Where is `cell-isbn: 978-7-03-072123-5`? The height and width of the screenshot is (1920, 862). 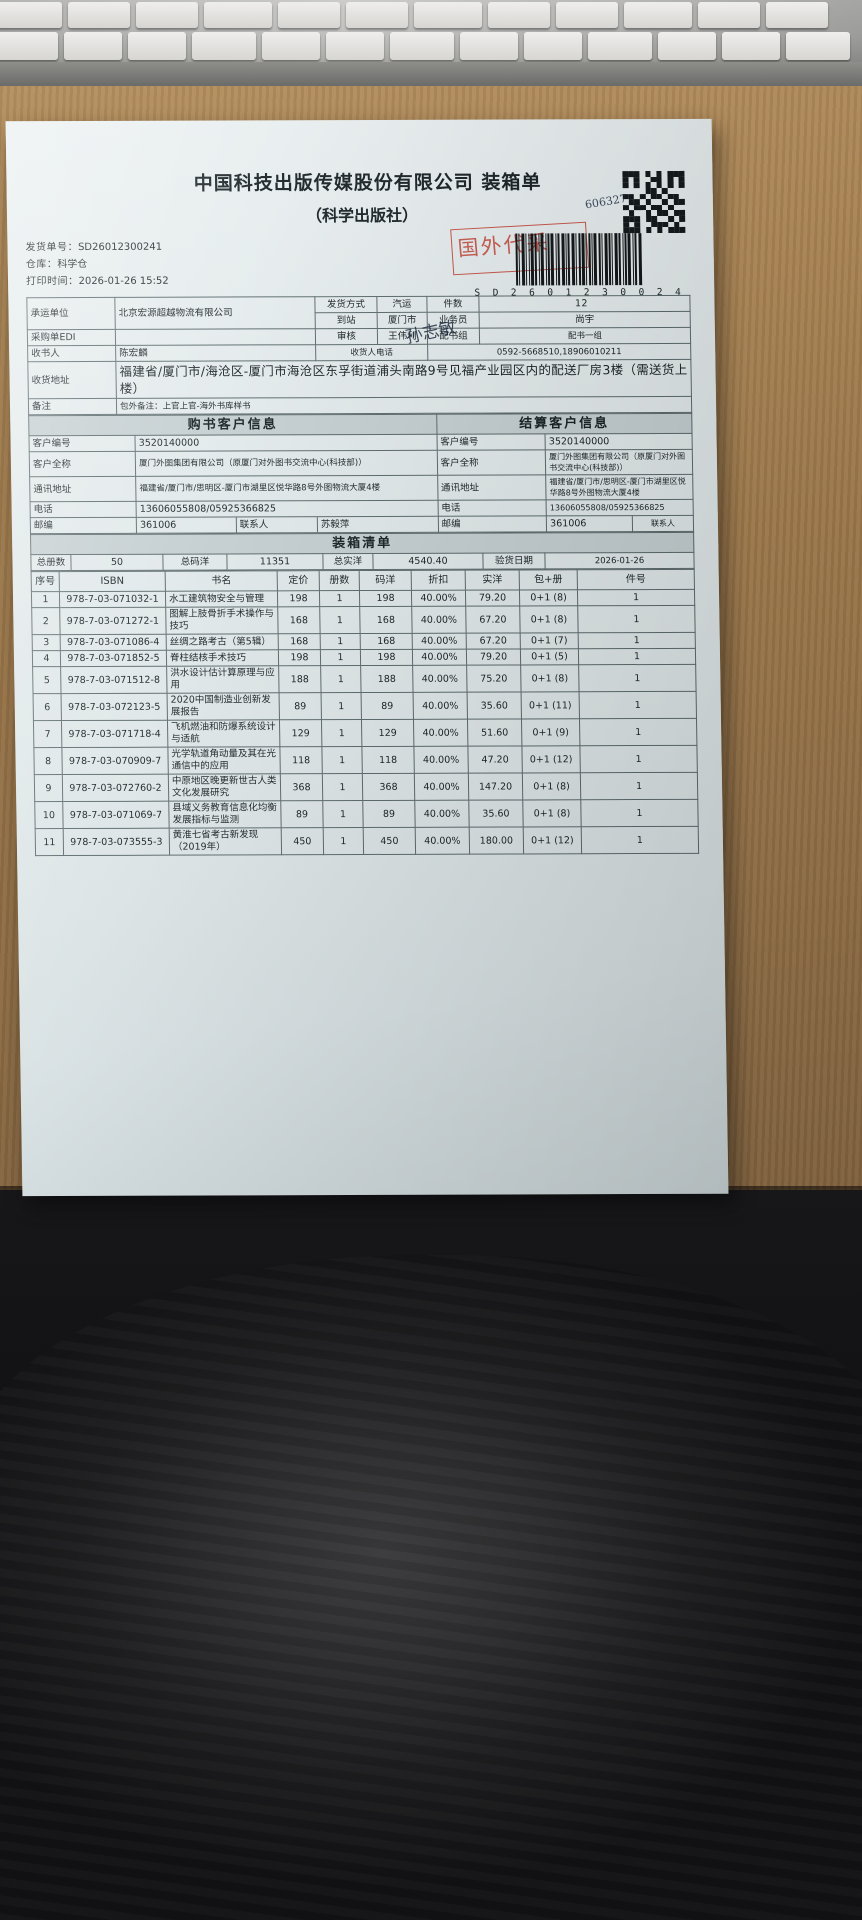
cell-isbn: 978-7-03-072123-5 is located at coordinates (114, 707).